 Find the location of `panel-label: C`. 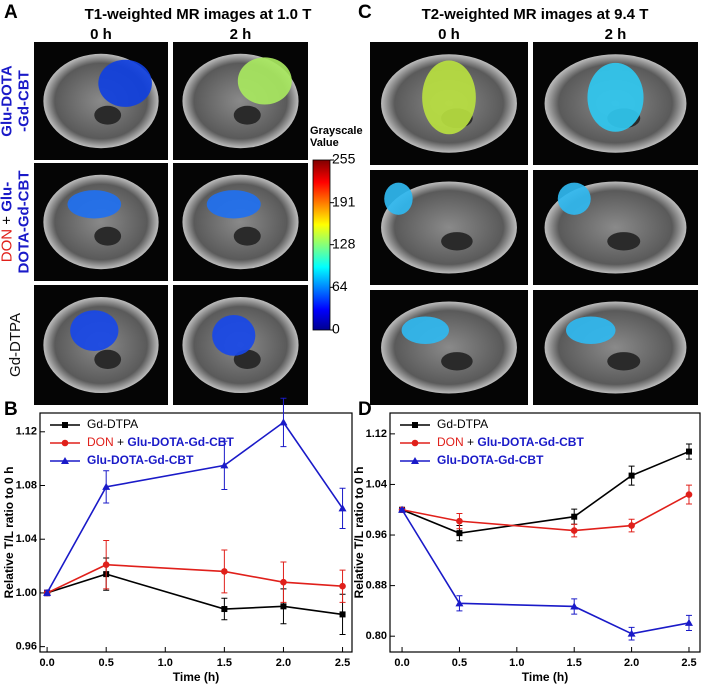

panel-label: C is located at coordinates (365, 12).